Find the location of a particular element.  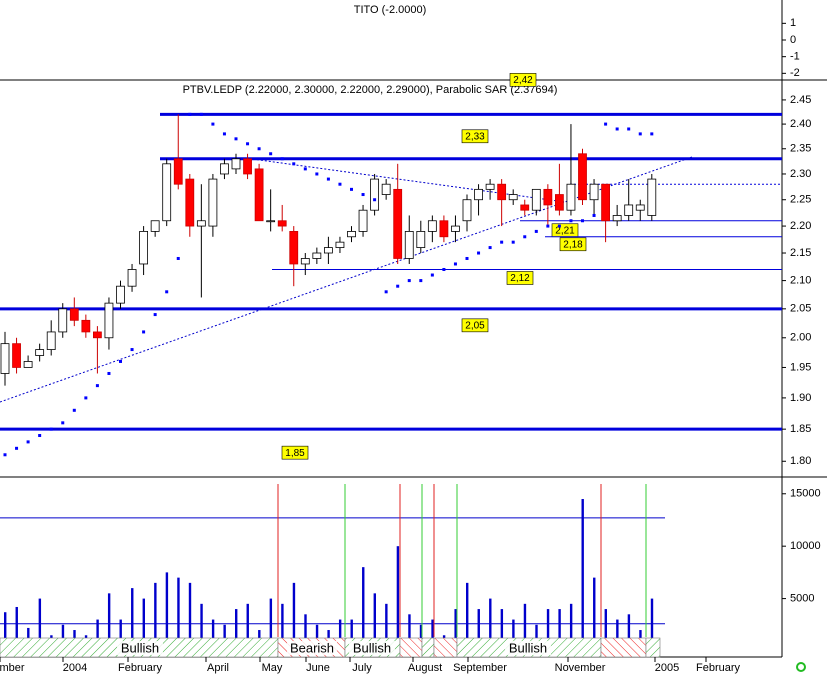

y-tick-label: 2.00 is located at coordinates (800, 338).